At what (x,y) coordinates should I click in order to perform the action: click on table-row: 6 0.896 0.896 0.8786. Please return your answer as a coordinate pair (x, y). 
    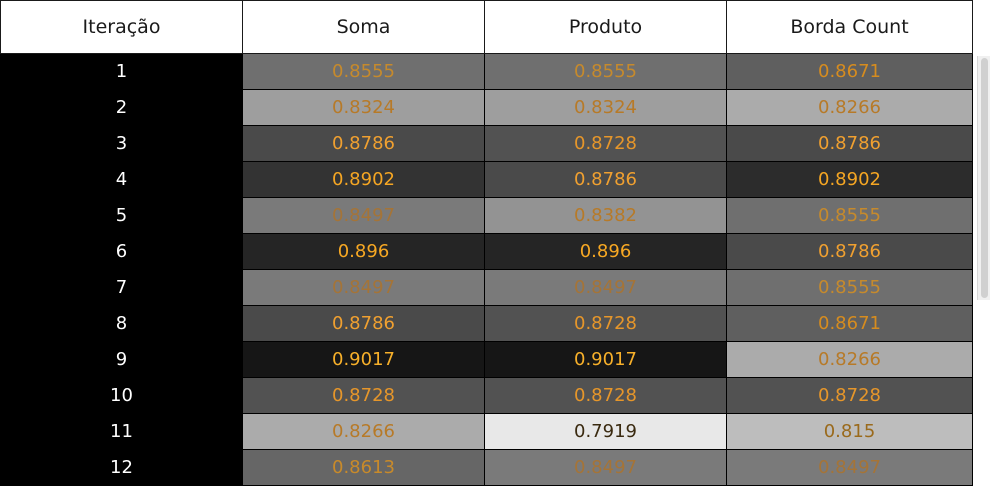
    Looking at the image, I should click on (486, 251).